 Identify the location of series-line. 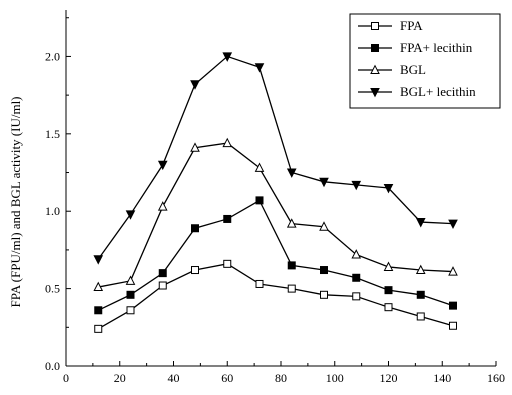
(275, 296).